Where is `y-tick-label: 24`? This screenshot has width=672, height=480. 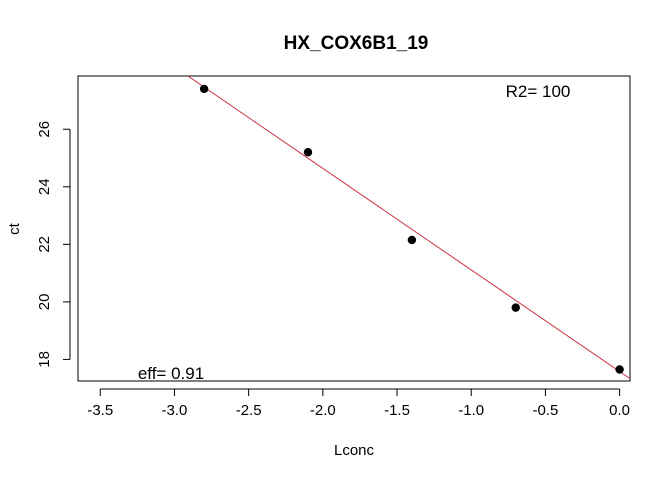
y-tick-label: 24 is located at coordinates (44, 186).